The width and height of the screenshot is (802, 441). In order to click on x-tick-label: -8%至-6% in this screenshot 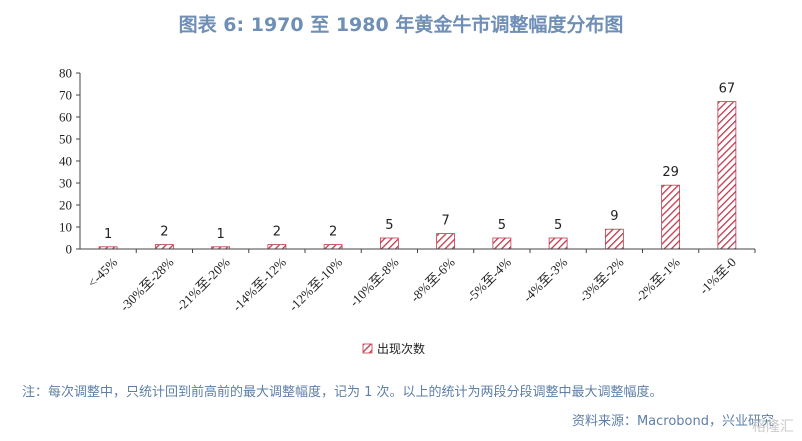, I will do `click(432, 279)`.